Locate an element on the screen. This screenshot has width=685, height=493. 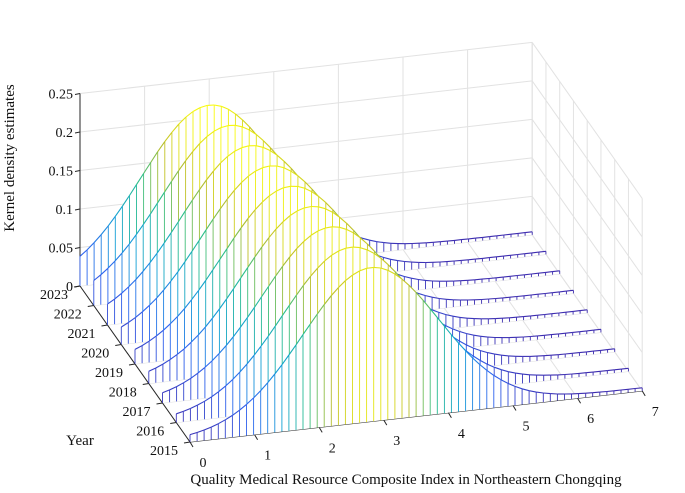
y-tick-label: 2022 is located at coordinates (68, 315).